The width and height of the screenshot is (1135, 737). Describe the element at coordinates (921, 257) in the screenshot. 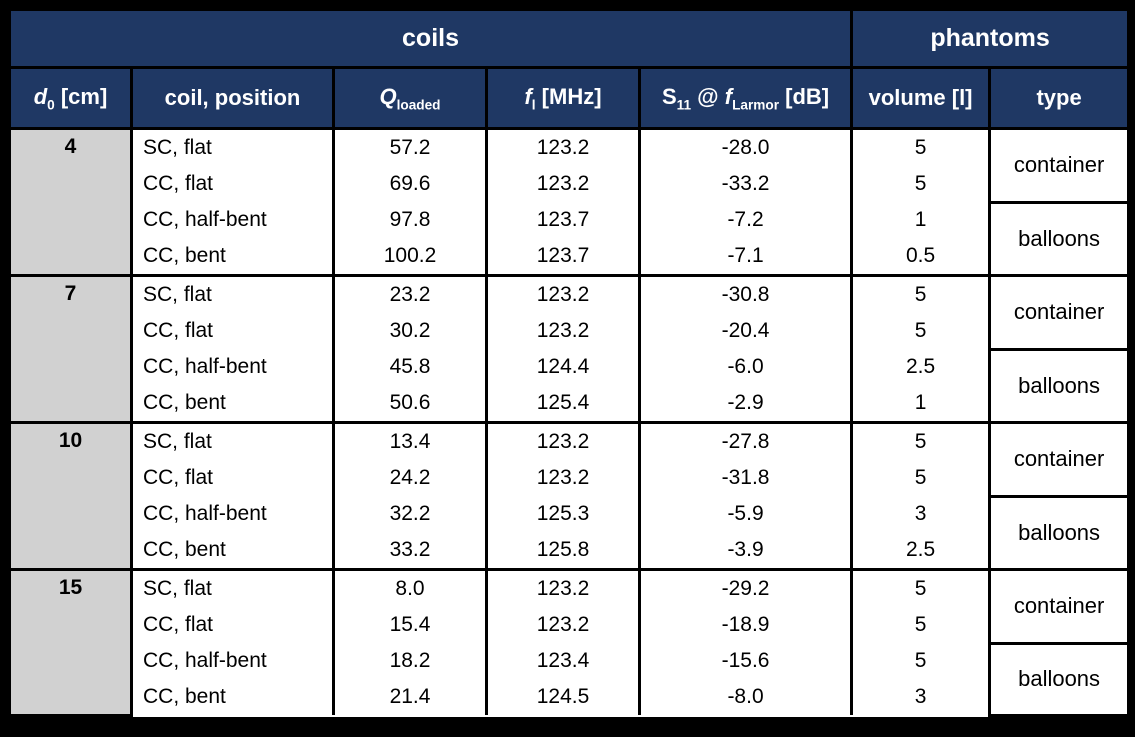

I see `volume-cell: 0.5` at that location.